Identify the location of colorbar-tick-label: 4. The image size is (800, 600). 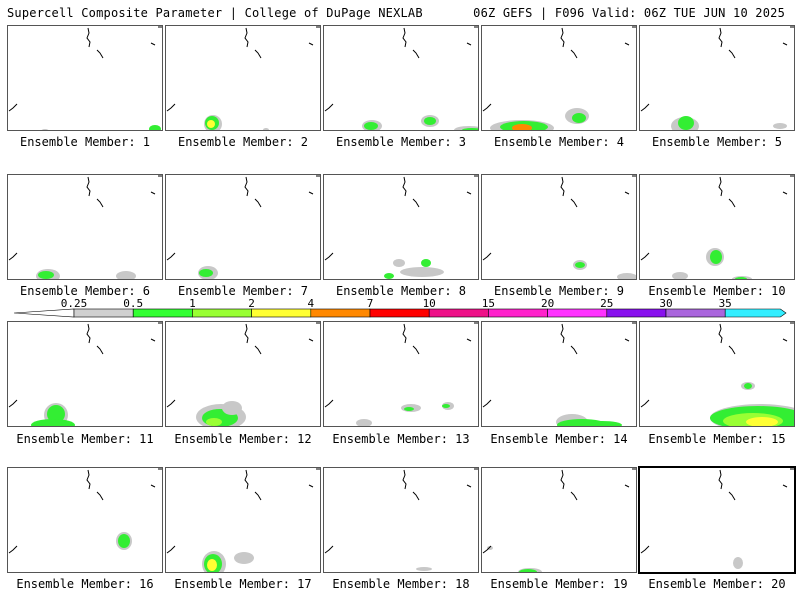
(310, 303).